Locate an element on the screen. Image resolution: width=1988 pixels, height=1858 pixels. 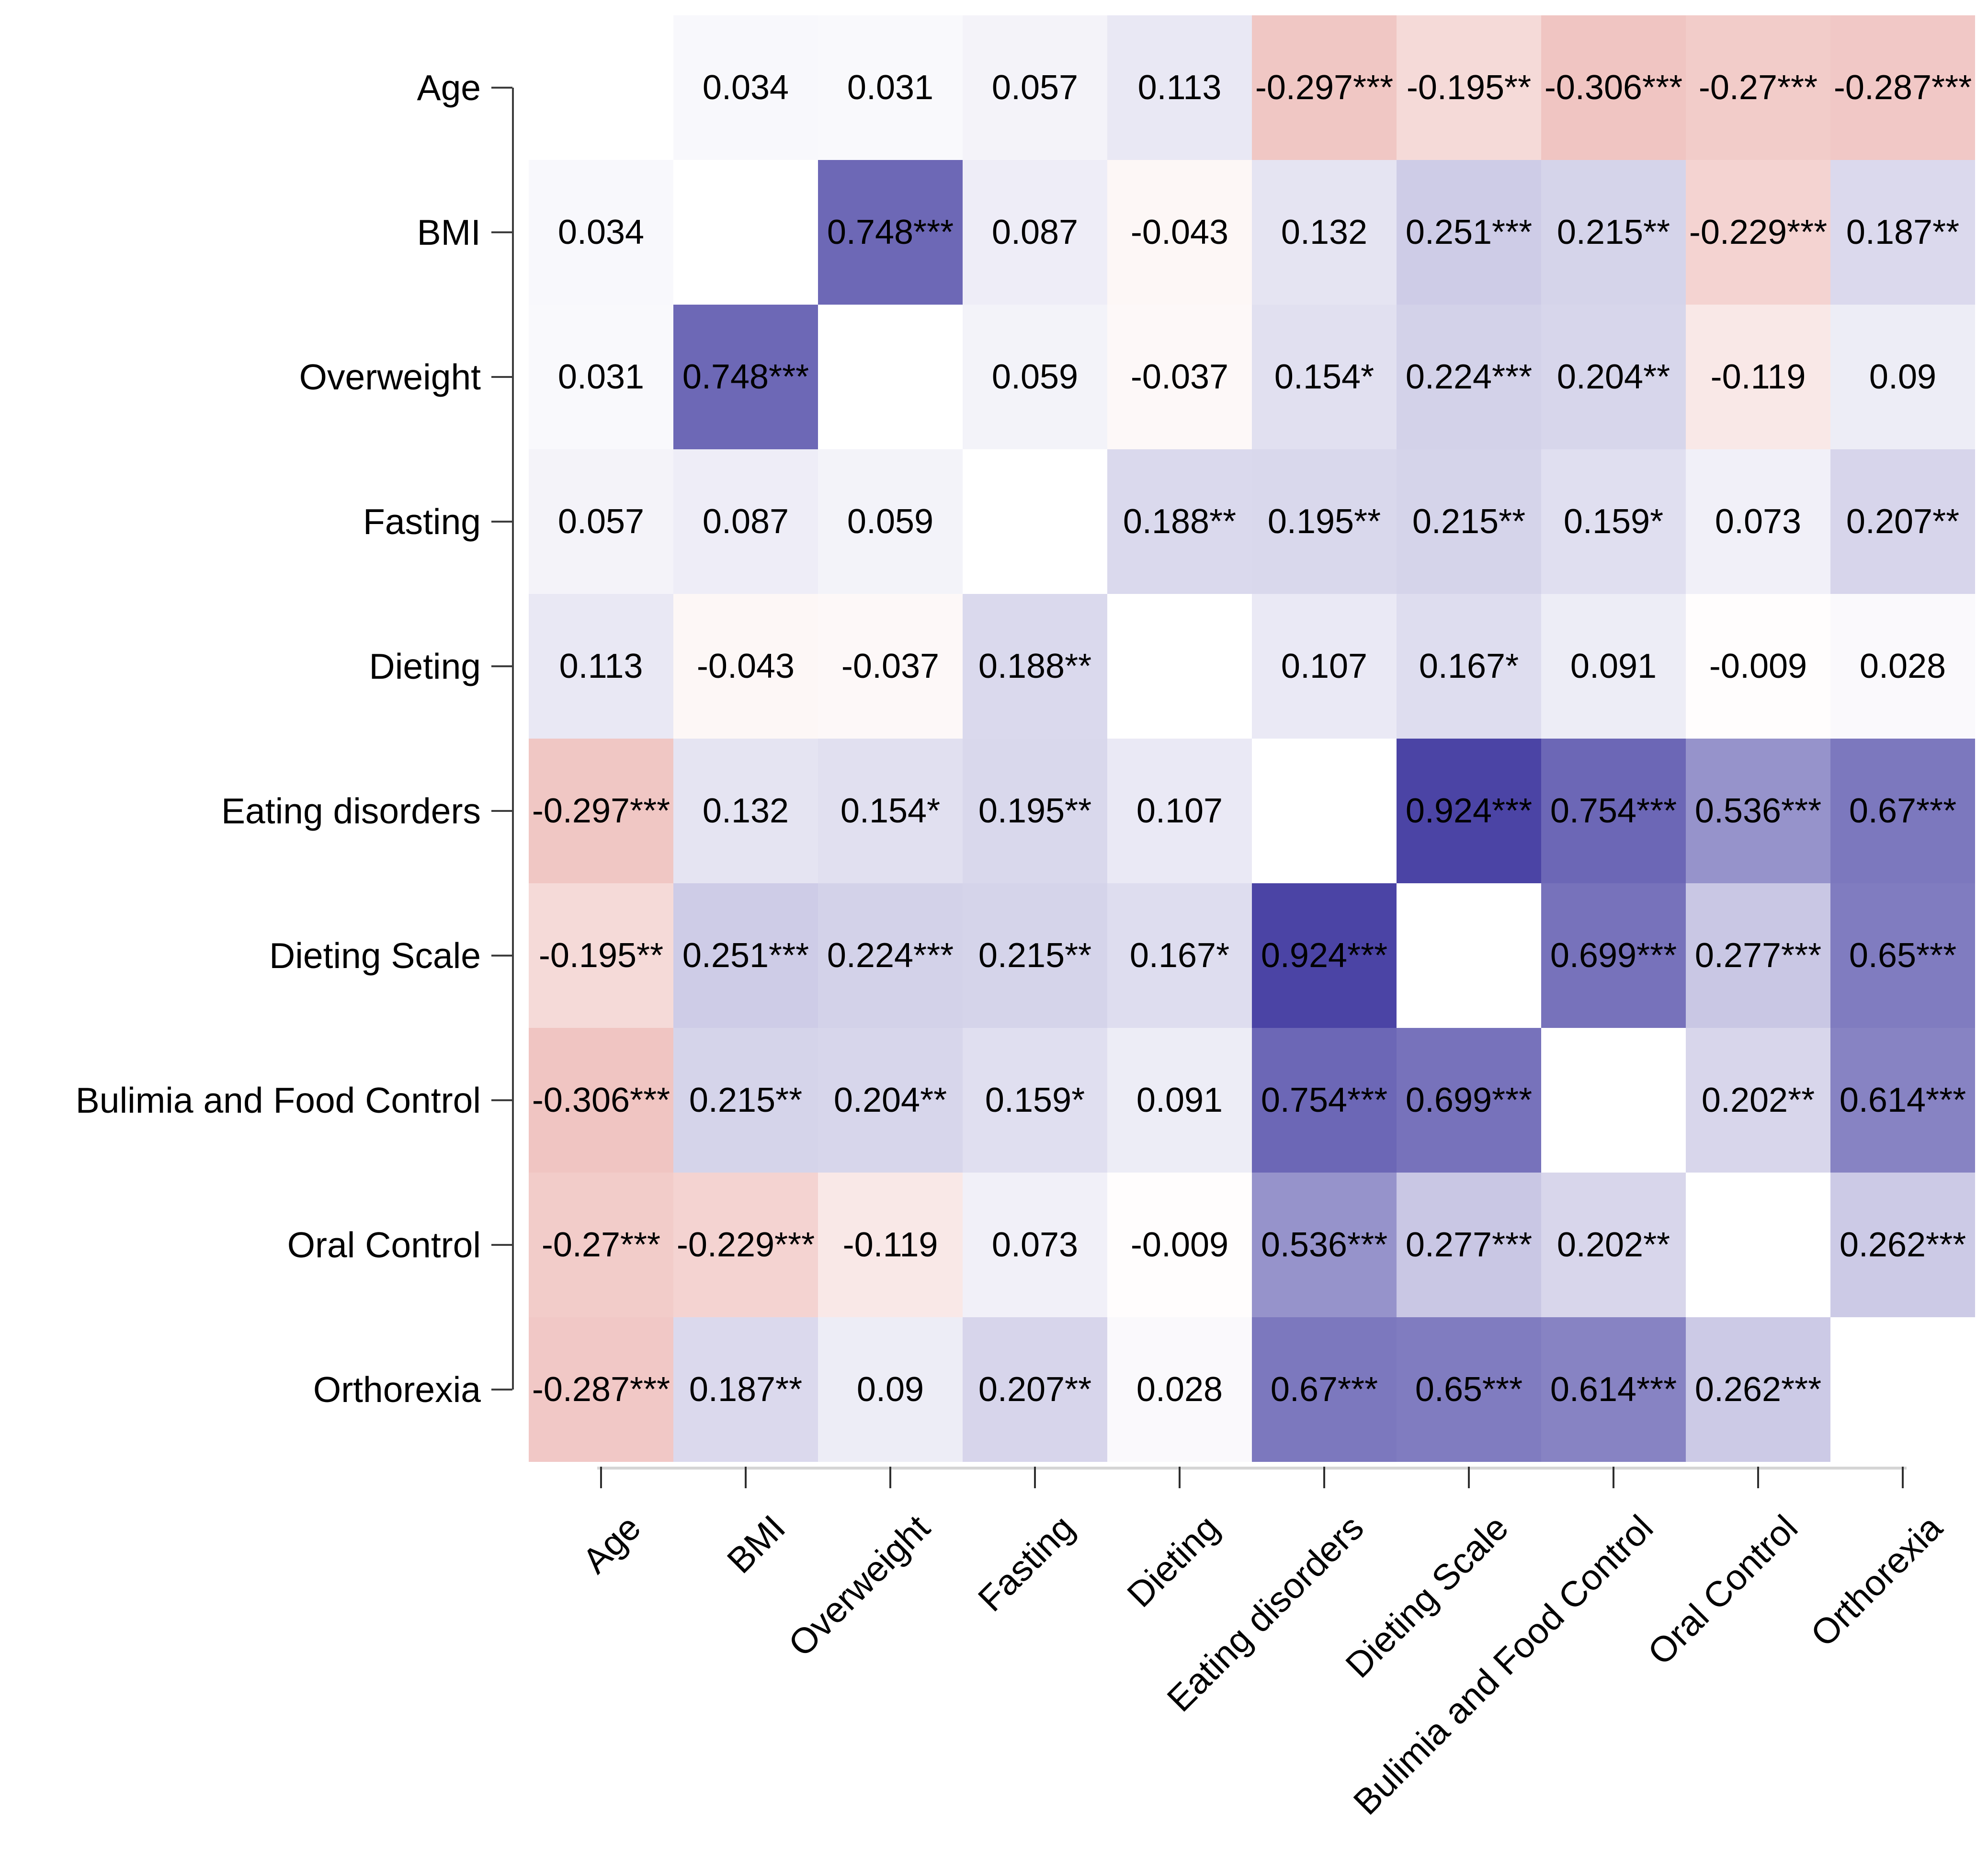
x-axis-label: Overweight is located at coordinates (859, 1586).